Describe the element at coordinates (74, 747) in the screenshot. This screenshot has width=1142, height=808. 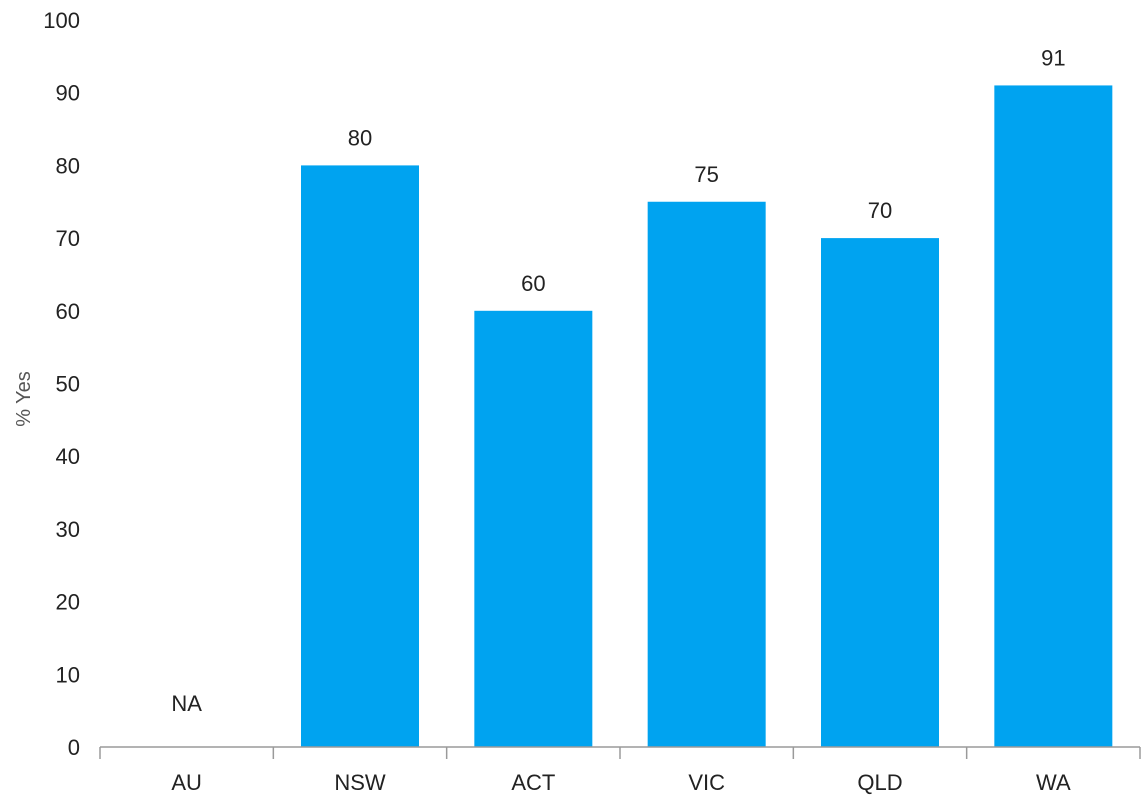
I see `y-tick-label: 0` at that location.